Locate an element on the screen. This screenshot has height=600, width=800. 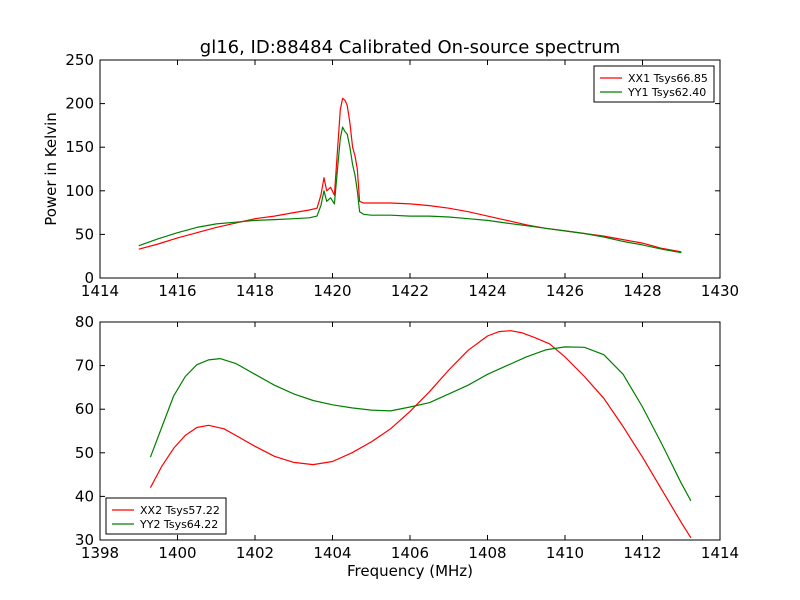
x-tick-label: 1400 is located at coordinates (177, 553).